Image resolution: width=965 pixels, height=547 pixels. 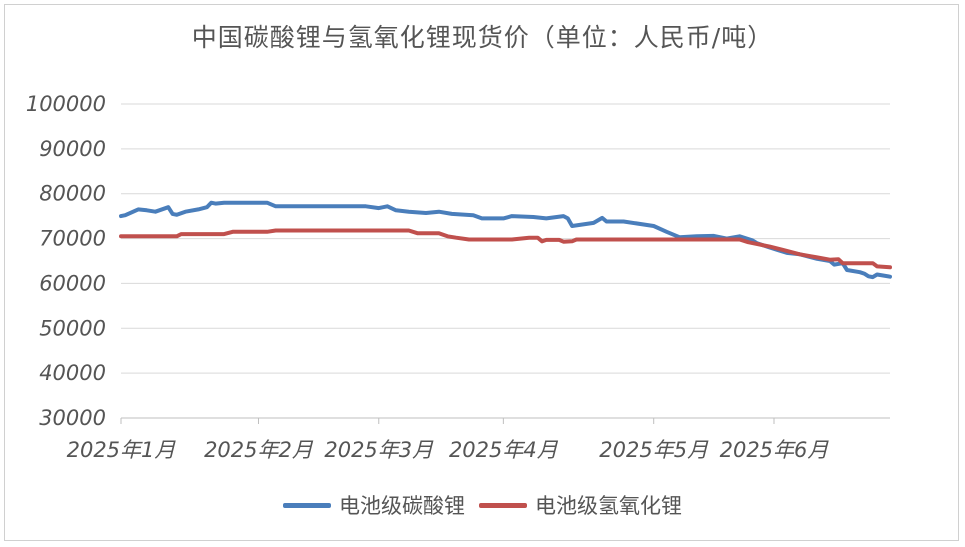 What do you see at coordinates (72, 149) in the screenshot?
I see `y-tick-label: 90000` at bounding box center [72, 149].